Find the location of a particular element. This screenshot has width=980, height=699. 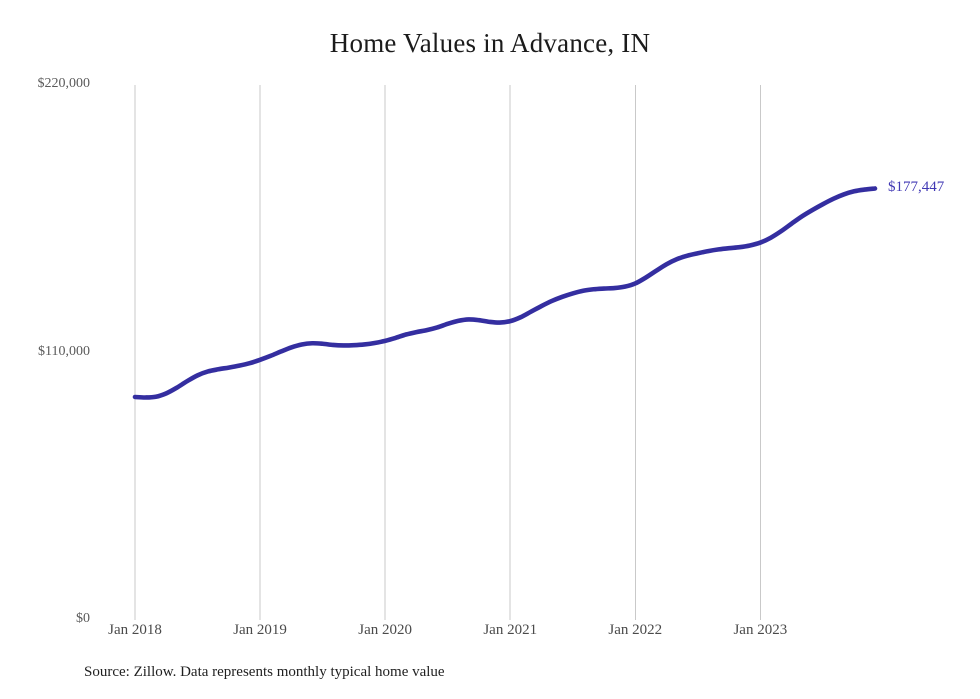

x-tick-label-4: Jan 2022 is located at coordinates (635, 630).